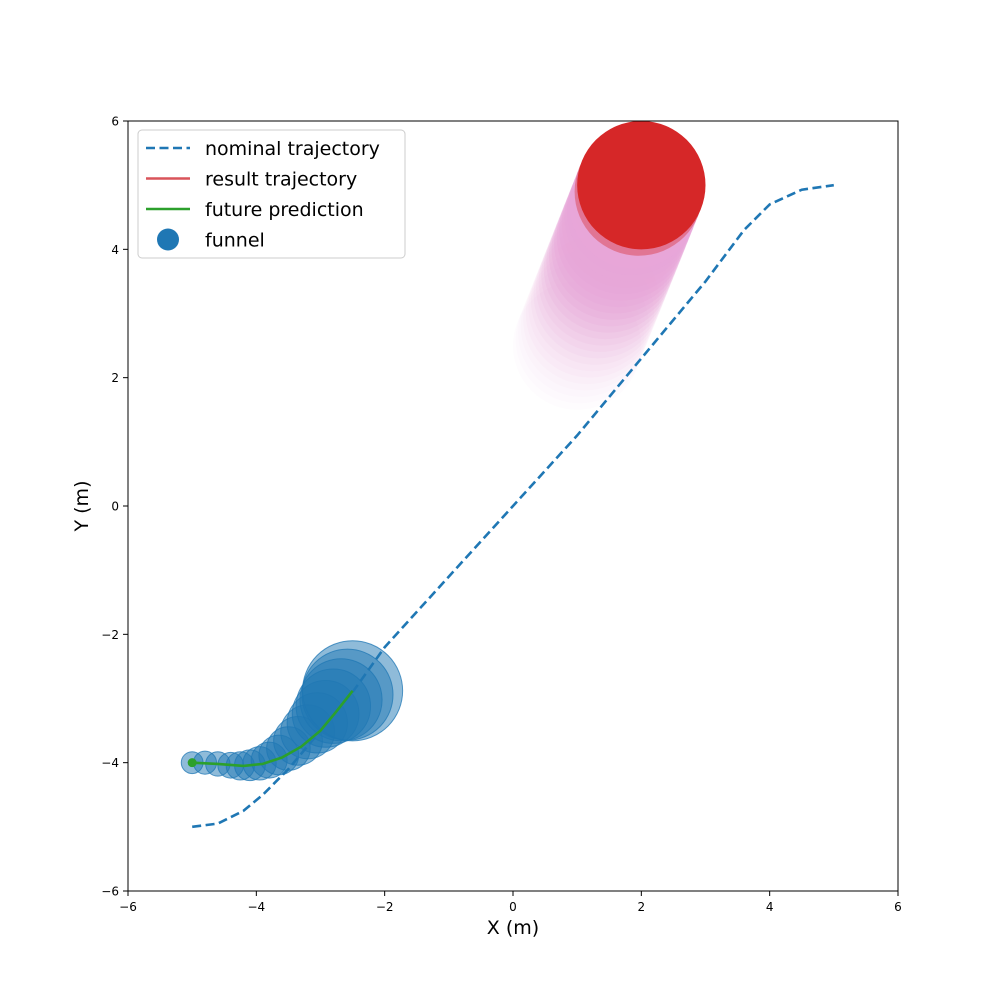 The width and height of the screenshot is (1000, 1000). I want to click on prediction-start-point, so click(192, 763).